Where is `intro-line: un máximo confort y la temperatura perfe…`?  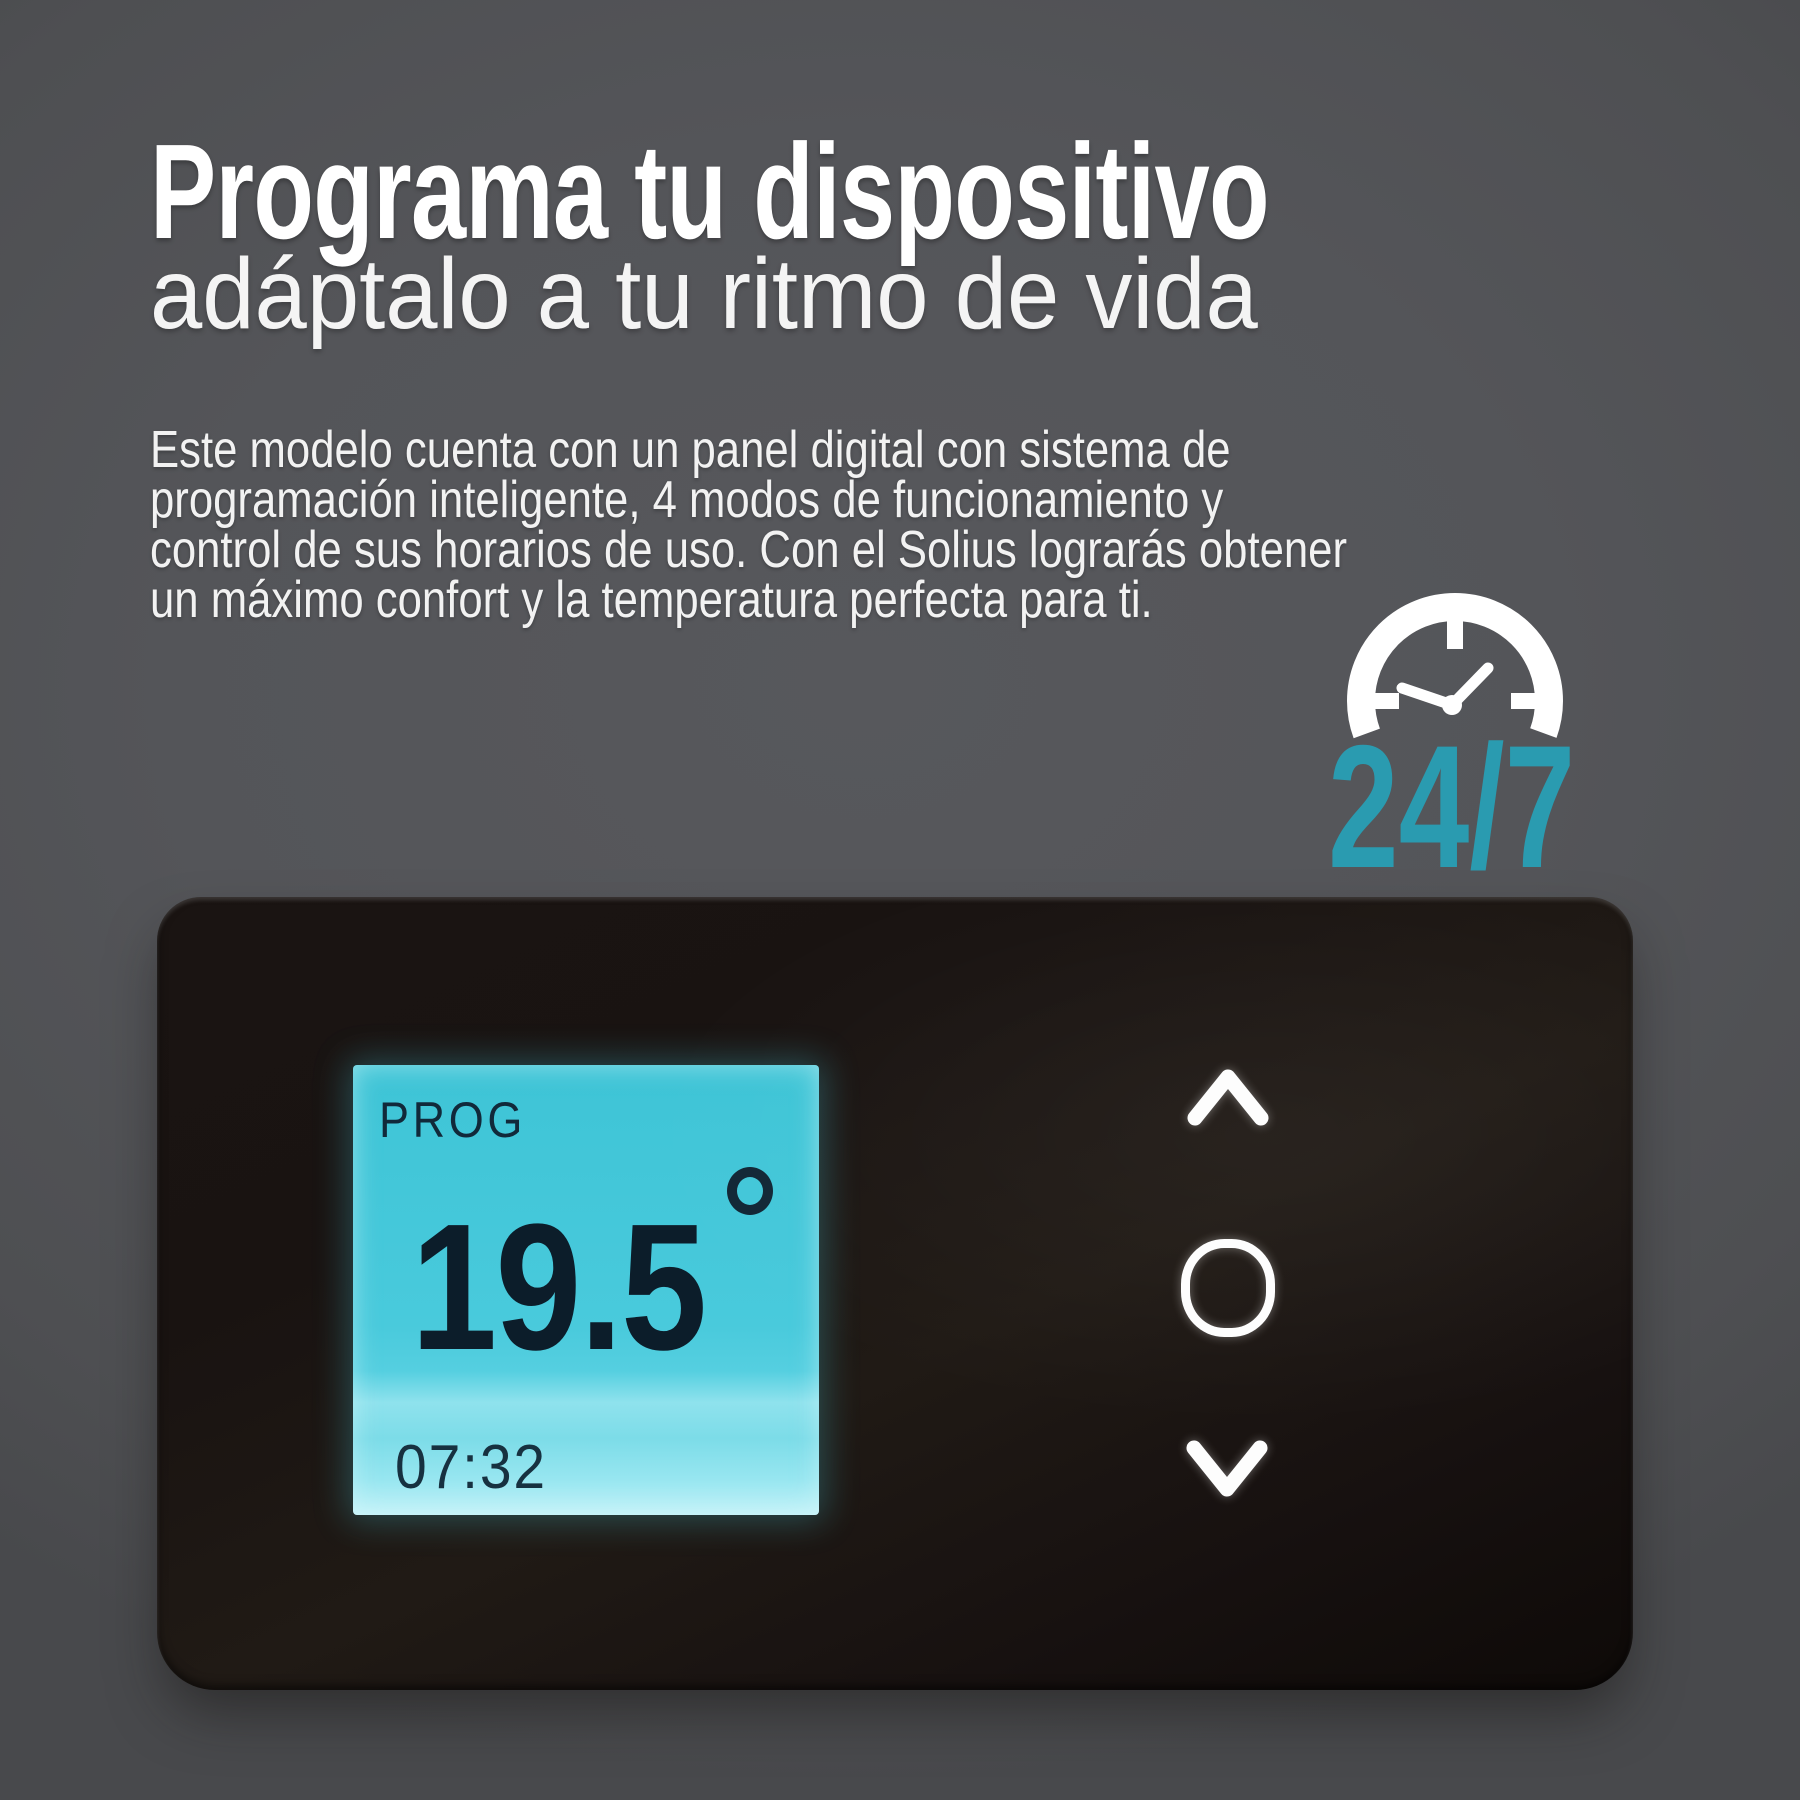 intro-line: un máximo confort y la temperatura perfe… is located at coordinates (651, 600).